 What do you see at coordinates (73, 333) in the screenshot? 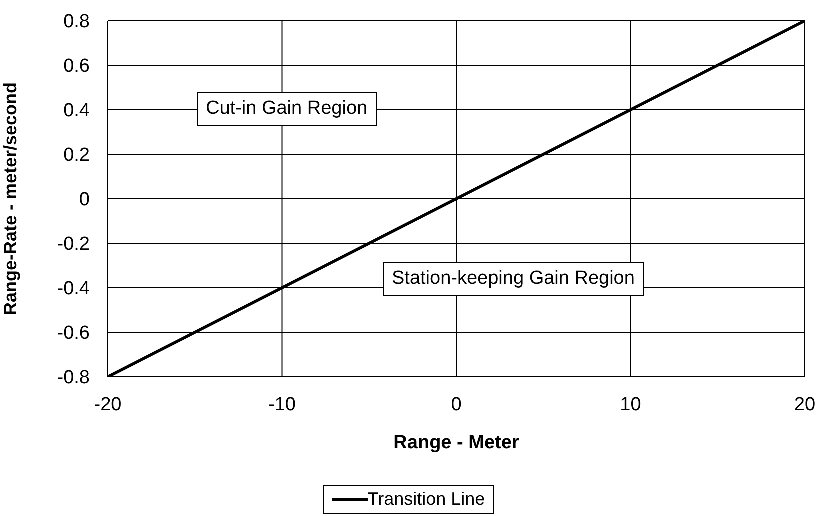
I see `y-tick-label: -0.6` at bounding box center [73, 333].